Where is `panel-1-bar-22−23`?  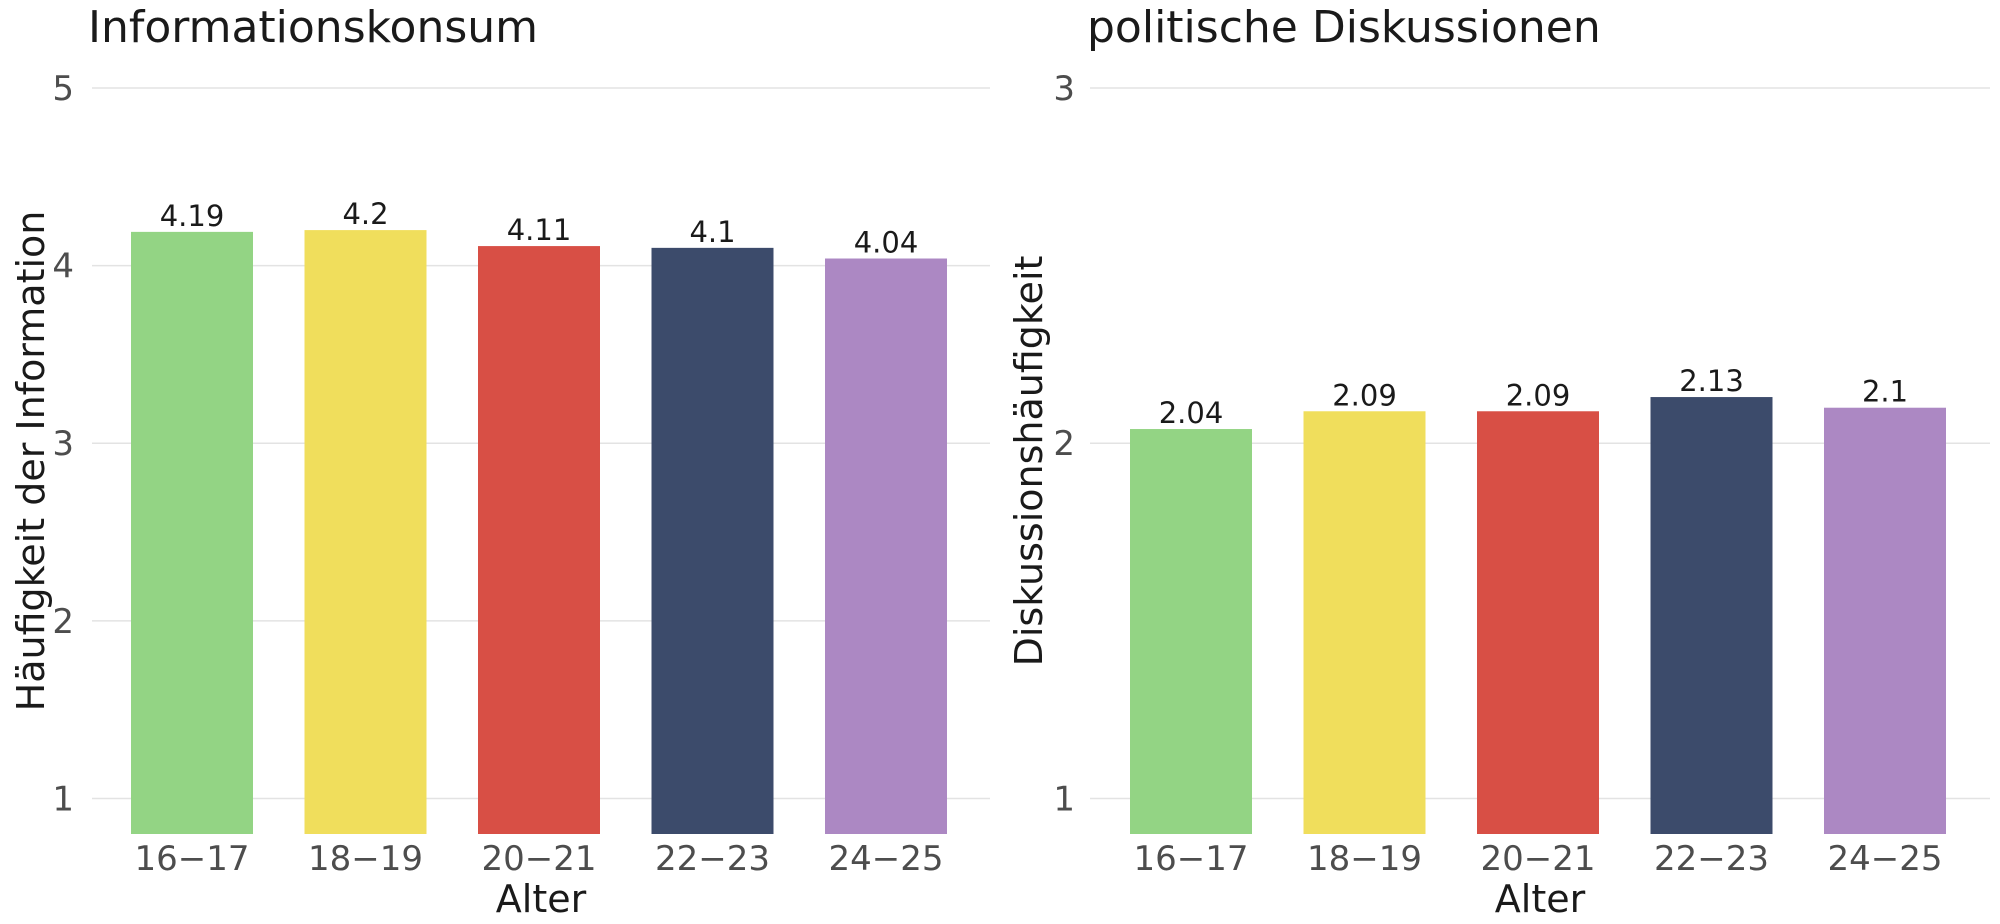 panel-1-bar-22−23 is located at coordinates (712, 540).